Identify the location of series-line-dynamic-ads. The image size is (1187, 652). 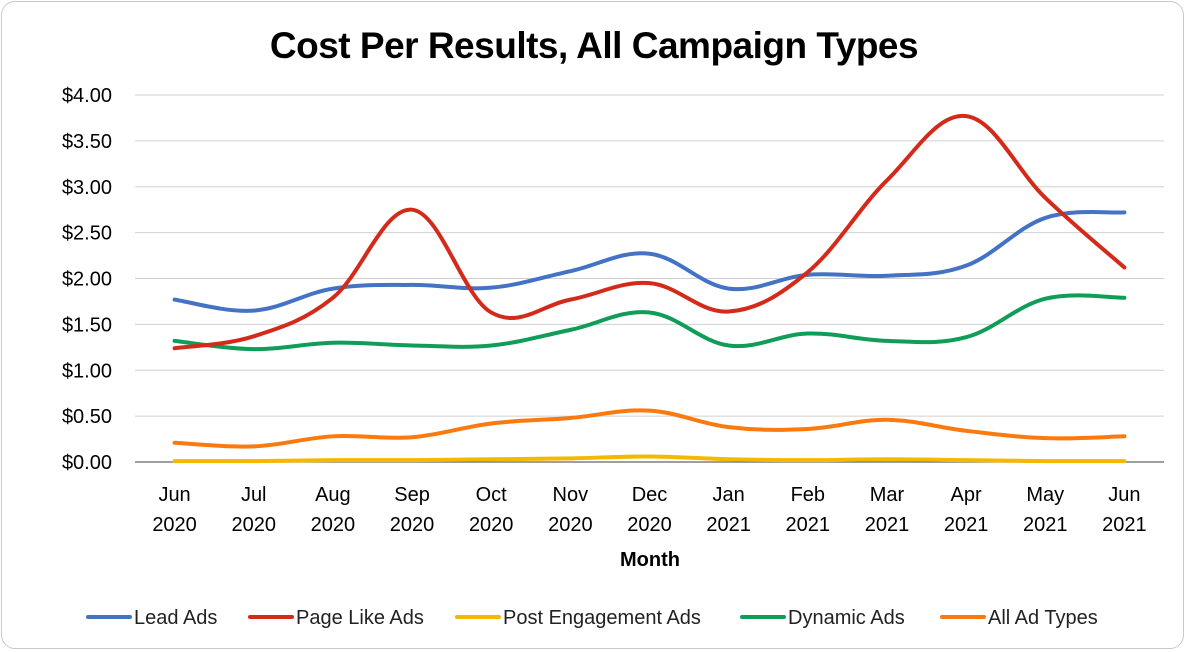
(649, 322).